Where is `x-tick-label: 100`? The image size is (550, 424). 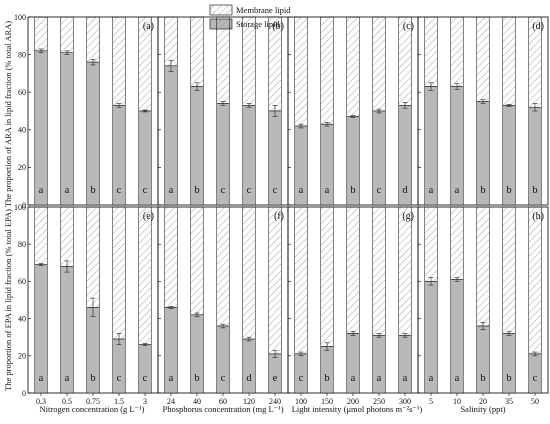
x-tick-label: 100 is located at coordinates (301, 401).